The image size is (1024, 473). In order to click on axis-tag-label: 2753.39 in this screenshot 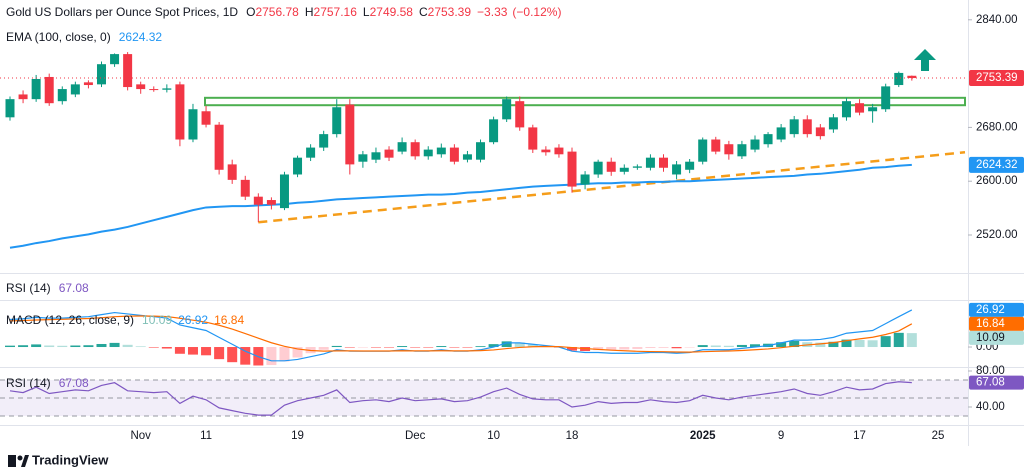, I will do `click(997, 78)`.